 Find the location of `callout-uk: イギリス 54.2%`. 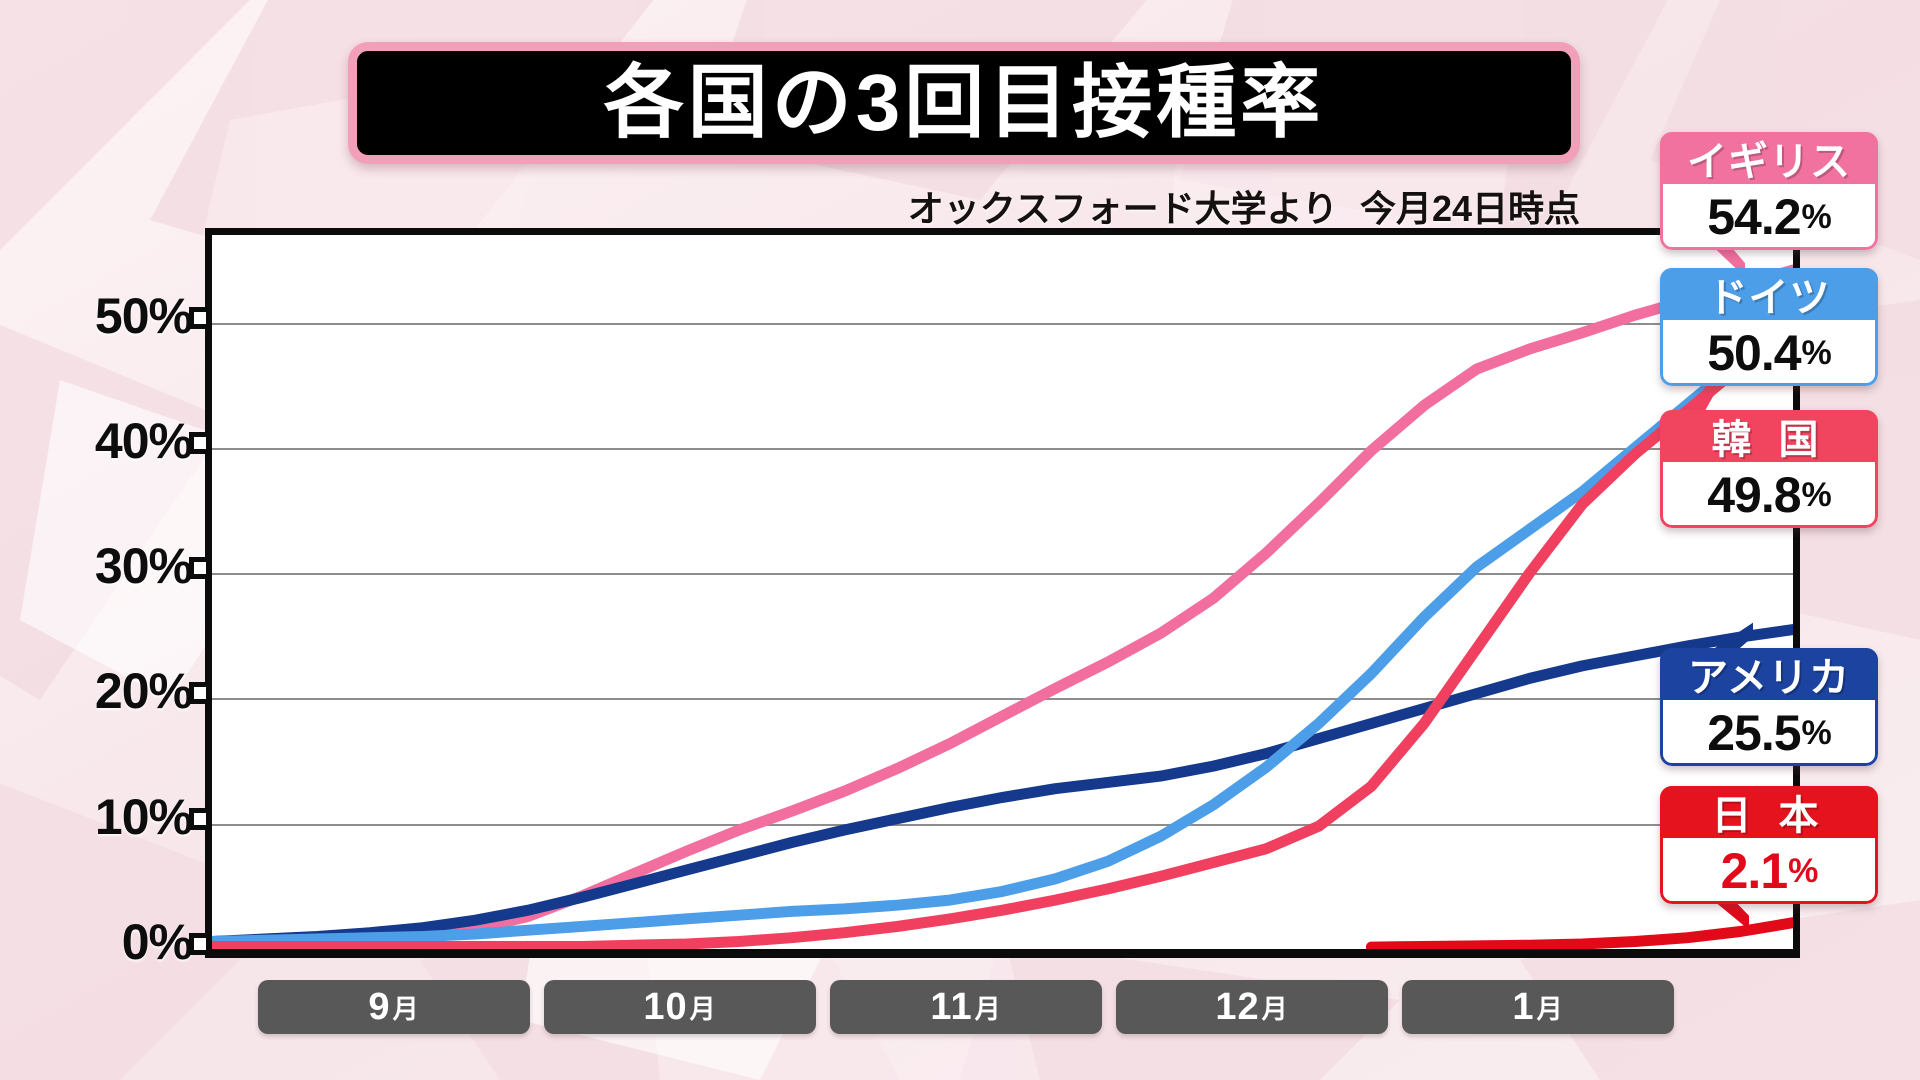

callout-uk: イギリス 54.2% is located at coordinates (1769, 191).